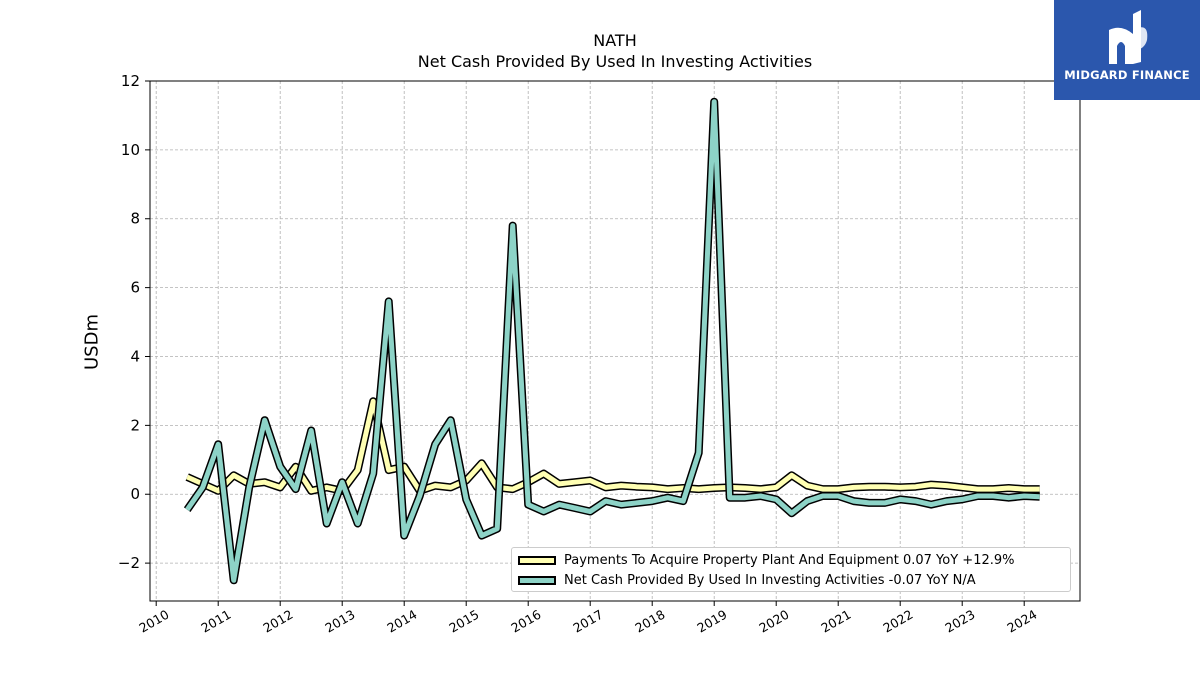 Image resolution: width=1200 pixels, height=675 pixels. What do you see at coordinates (615, 40) in the screenshot?
I see `chart-title: NATH` at bounding box center [615, 40].